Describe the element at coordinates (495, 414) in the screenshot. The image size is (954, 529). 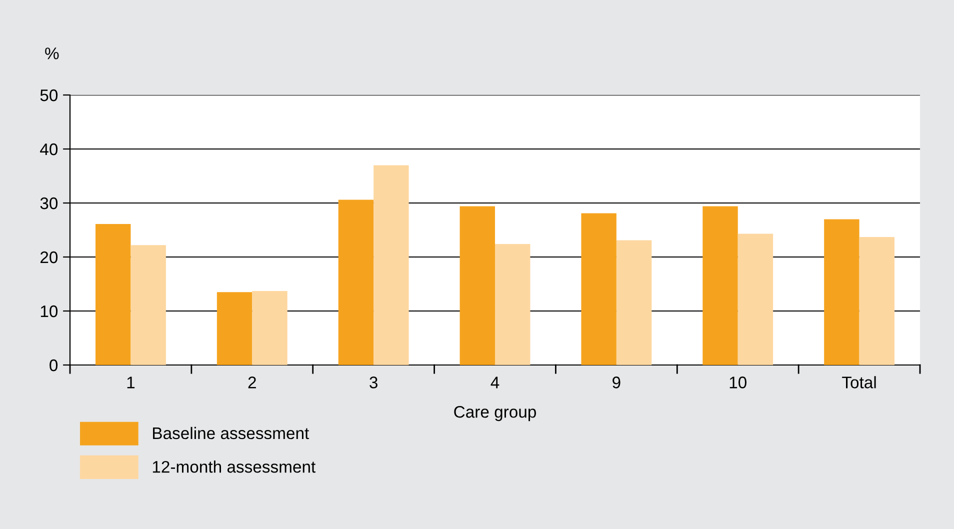
I see `x-axis-title: Care group` at that location.